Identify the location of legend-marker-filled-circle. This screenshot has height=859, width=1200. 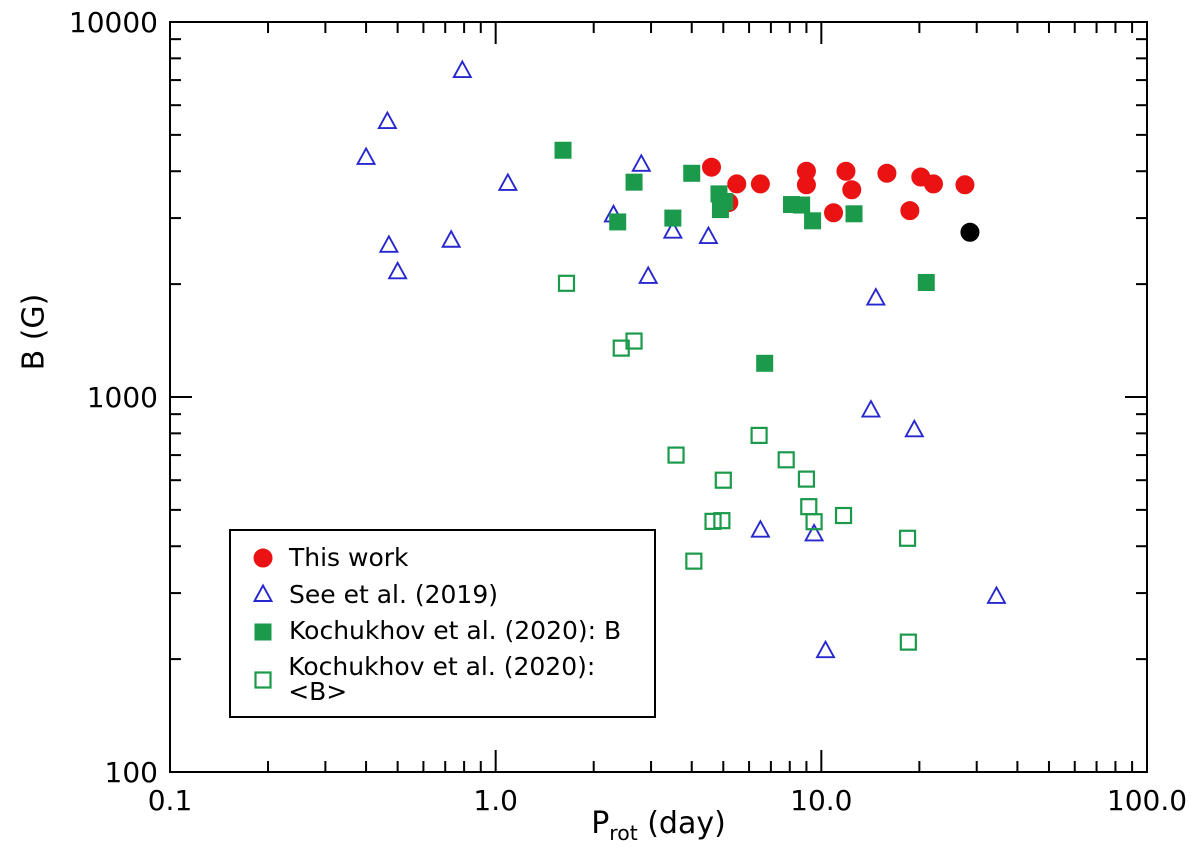
(263, 557).